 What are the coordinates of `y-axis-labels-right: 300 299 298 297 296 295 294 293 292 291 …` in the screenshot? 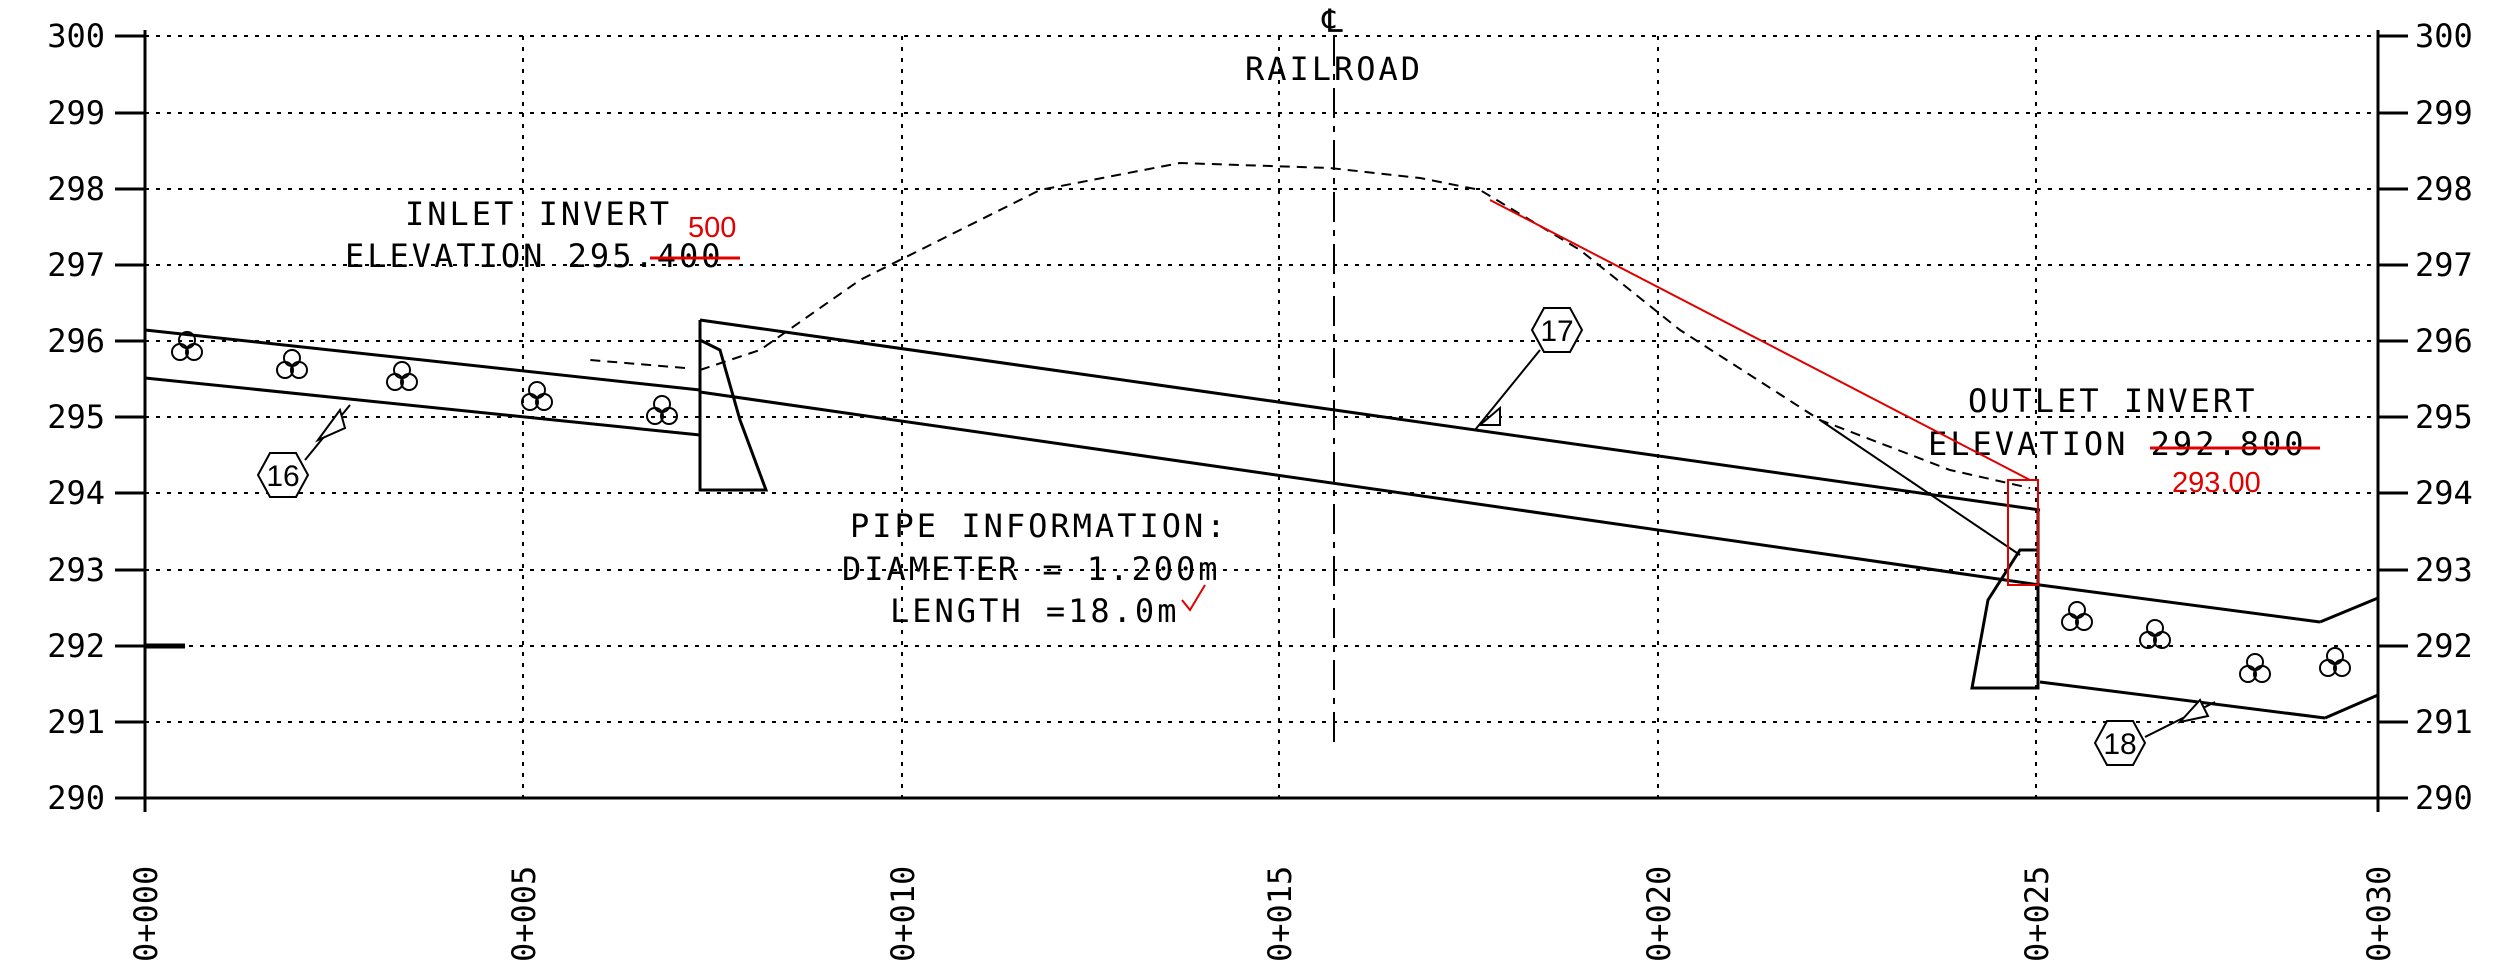 It's located at (2444, 417).